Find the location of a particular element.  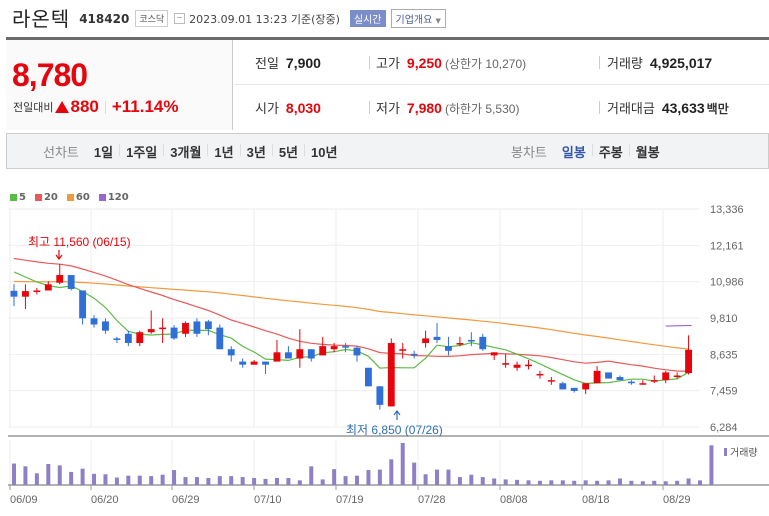

volume-label: 거래량 is located at coordinates (744, 453).